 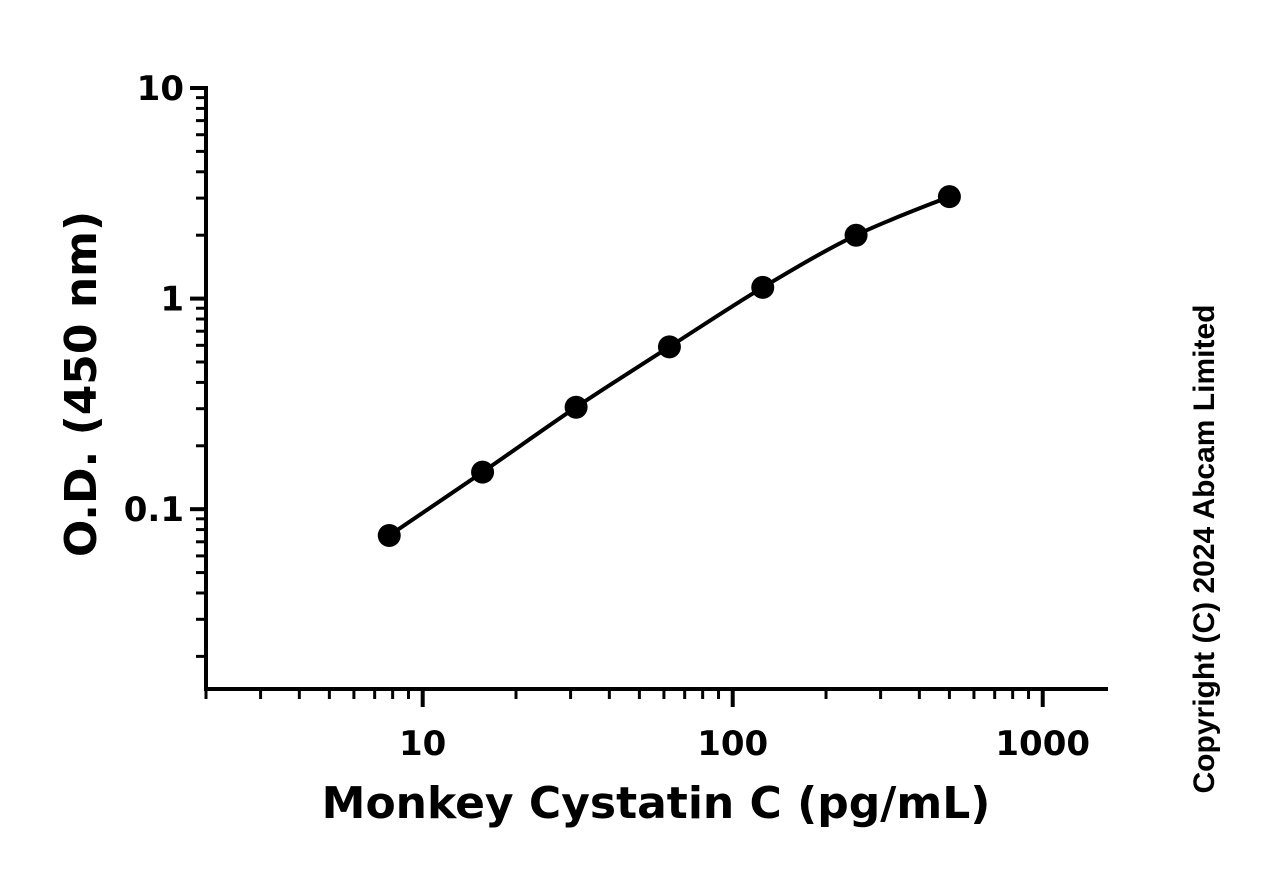 What do you see at coordinates (1042, 744) in the screenshot?
I see `x-tick-label: 1000` at bounding box center [1042, 744].